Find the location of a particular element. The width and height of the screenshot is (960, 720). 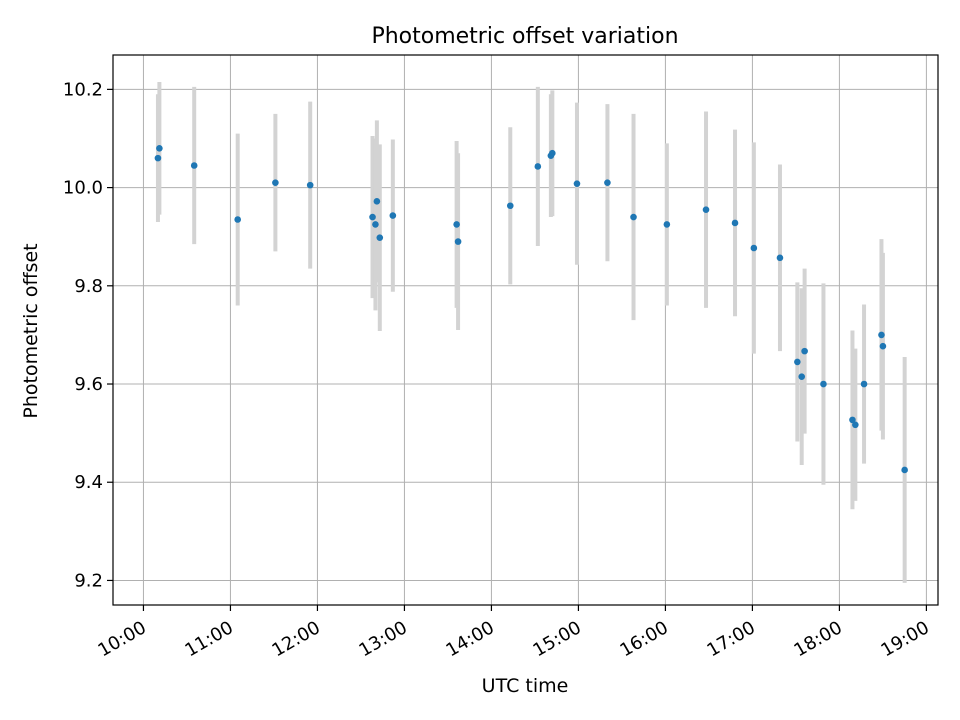

y-tick-label: 9.8 is located at coordinates (88, 286).